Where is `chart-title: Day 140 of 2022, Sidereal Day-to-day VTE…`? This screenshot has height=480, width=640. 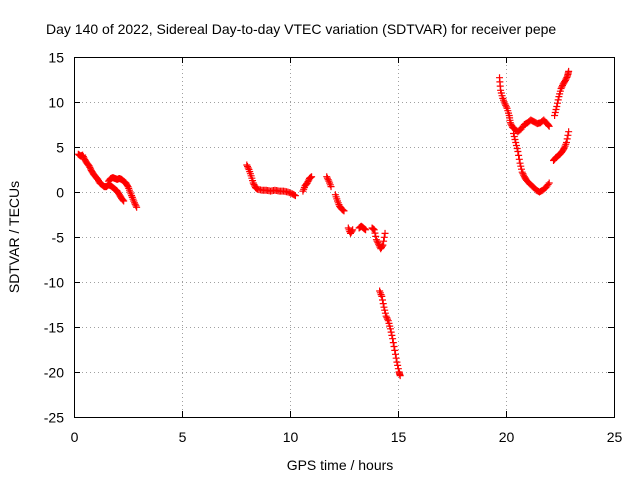 chart-title: Day 140 of 2022, Sidereal Day-to-day VTE… is located at coordinates (301, 29).